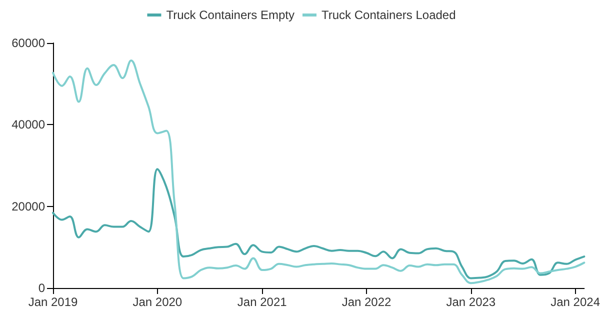 The width and height of the screenshot is (603, 333). What do you see at coordinates (157, 302) in the screenshot?
I see `x-tick-label: Jan 2020` at bounding box center [157, 302].